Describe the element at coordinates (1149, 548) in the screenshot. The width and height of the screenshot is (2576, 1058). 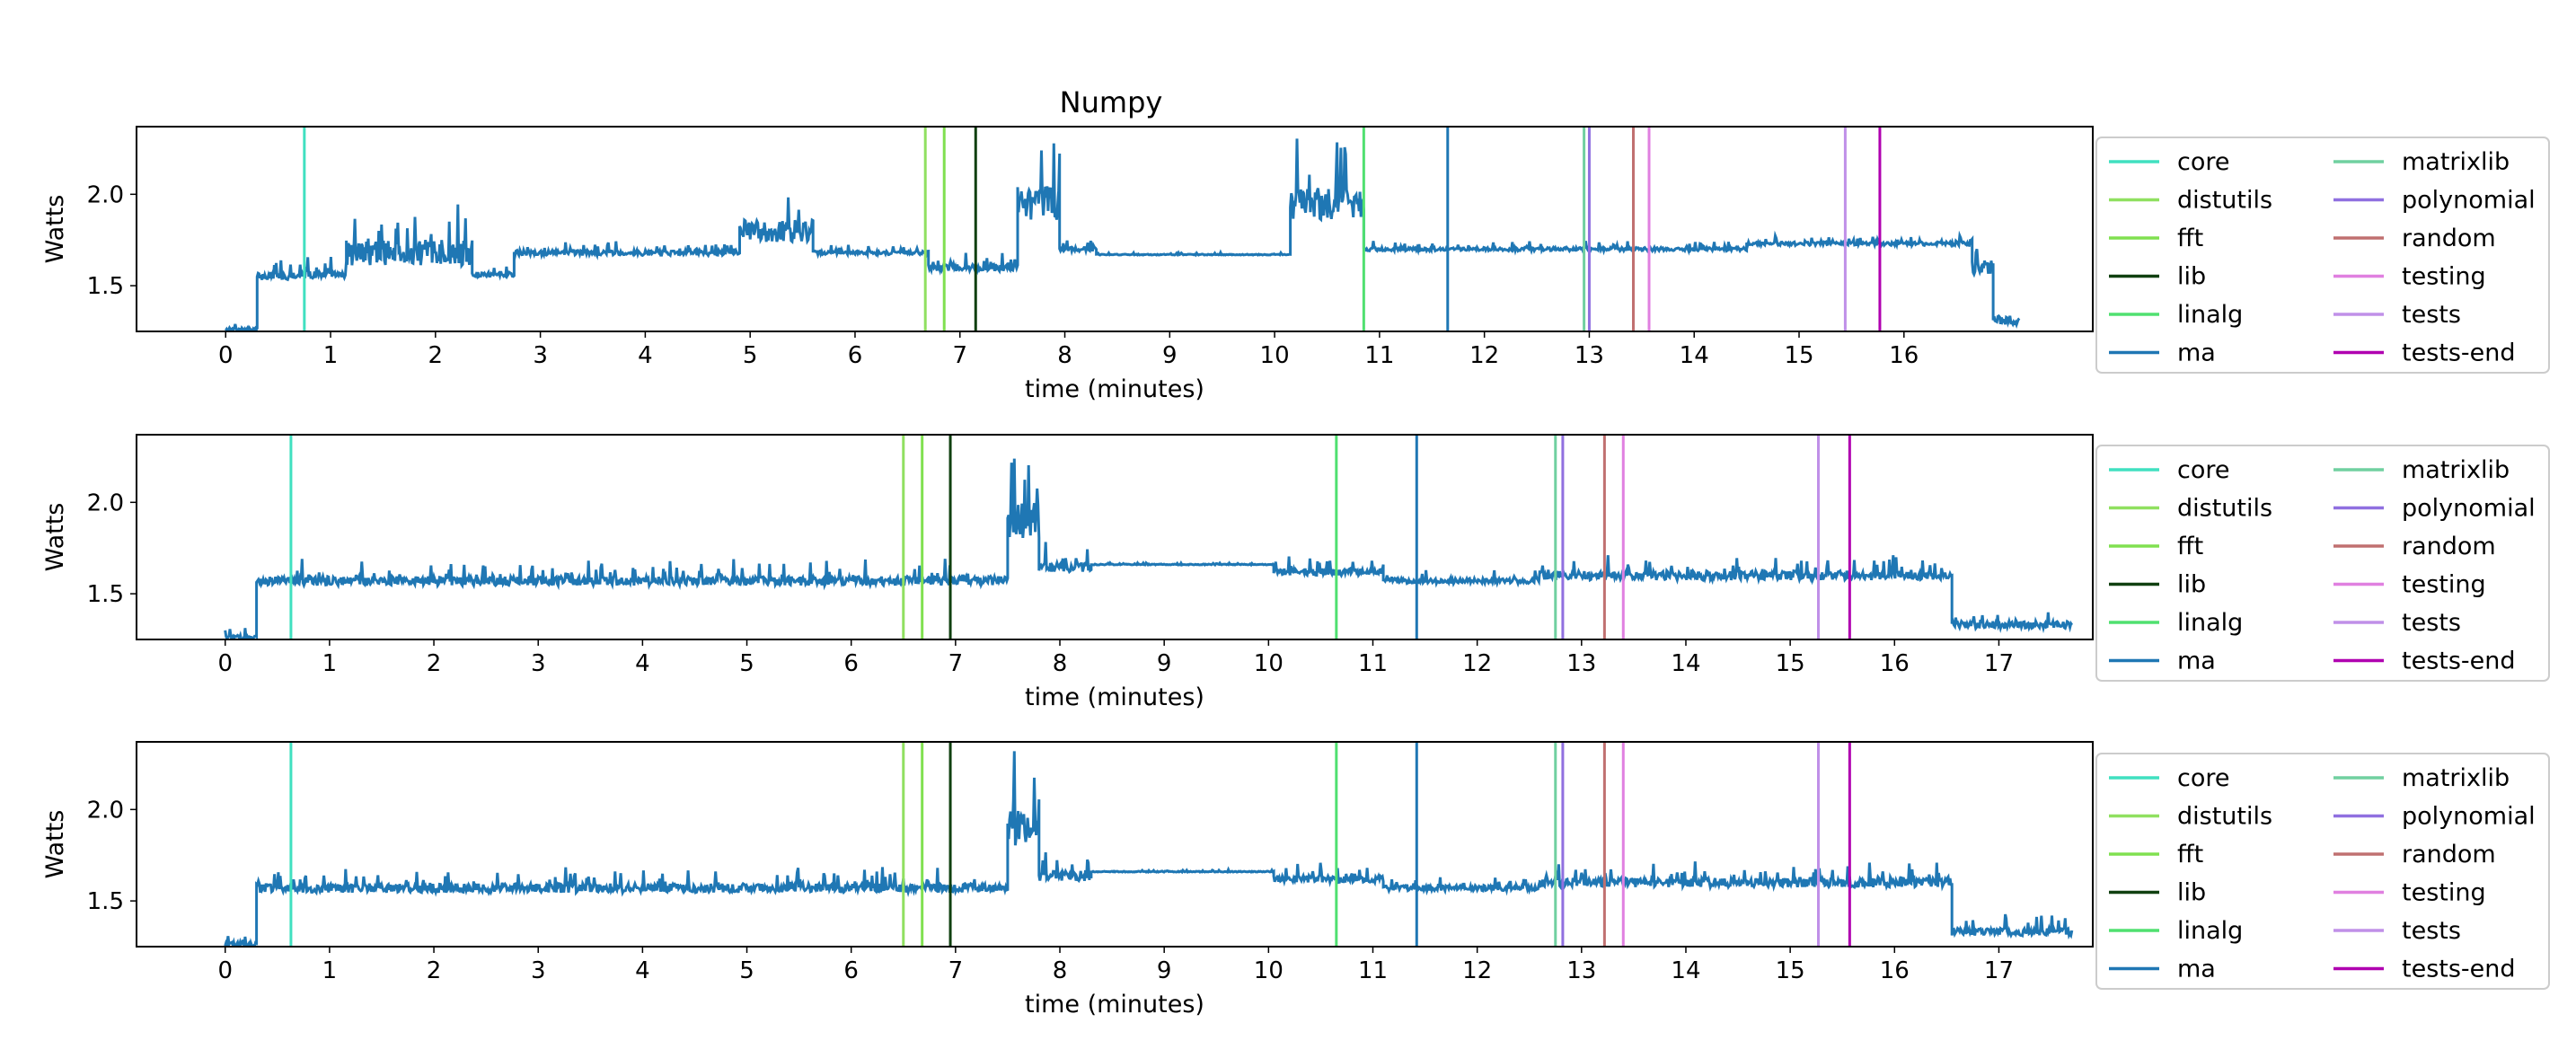
I see `power-series-line` at that location.